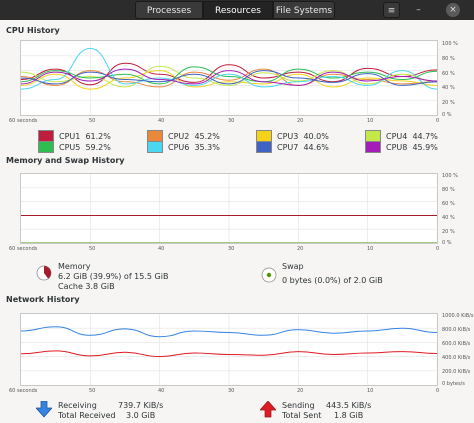  I want to click on network-history-chart, so click(229, 349).